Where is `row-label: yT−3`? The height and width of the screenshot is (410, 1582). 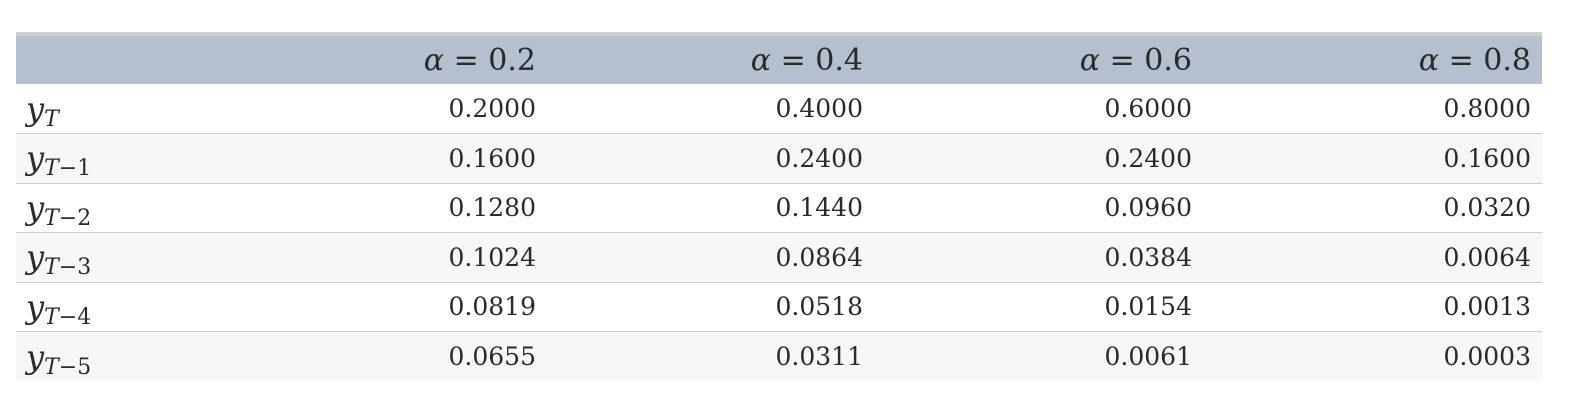
row-label: yT−3 is located at coordinates (76, 257).